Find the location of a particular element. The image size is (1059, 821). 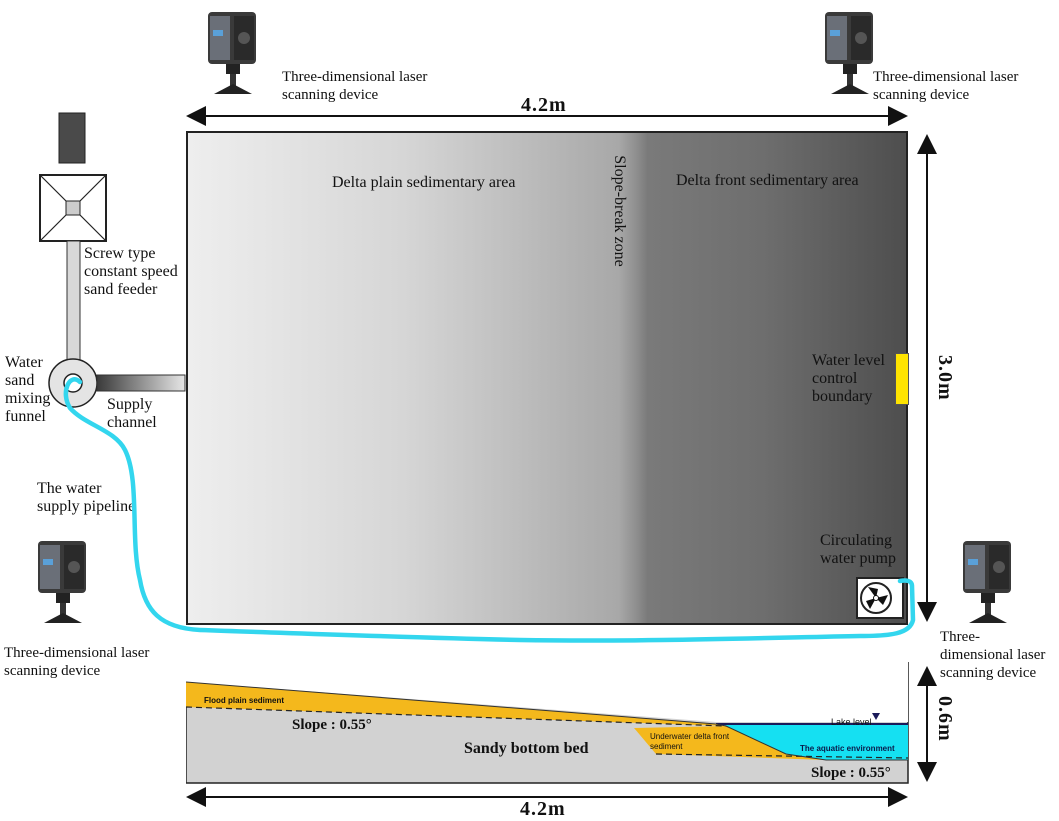

funnel-line: Water is located at coordinates (24, 362).